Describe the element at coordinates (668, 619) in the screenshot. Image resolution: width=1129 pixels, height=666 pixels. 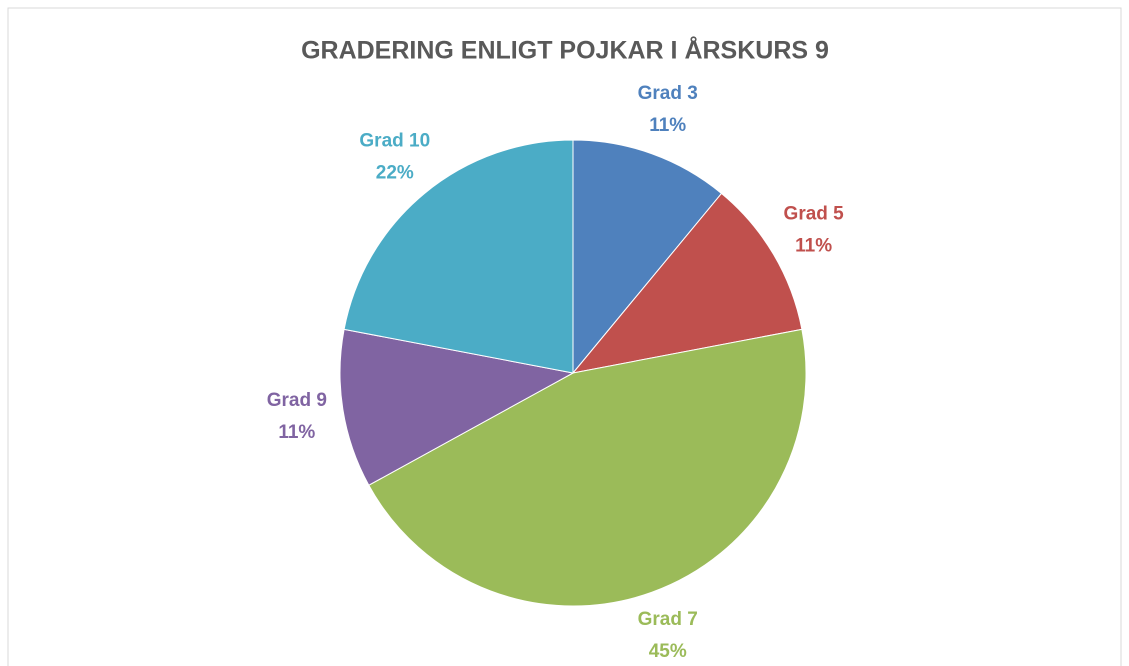
I see `slice-label-name: Grad 7` at that location.